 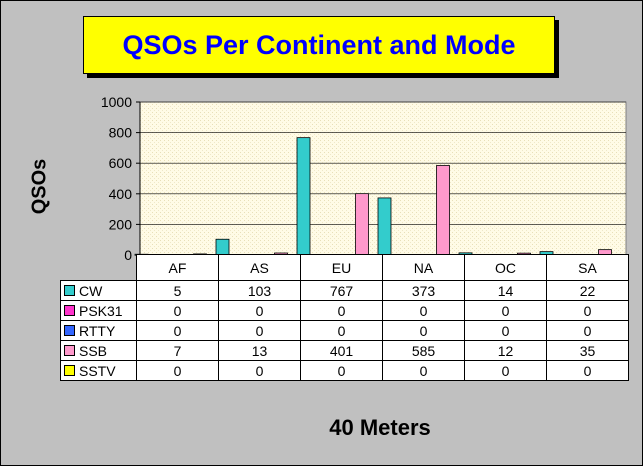 I want to click on table-row: PSK31 0 0 0 0 0 0, so click(x=344, y=310).